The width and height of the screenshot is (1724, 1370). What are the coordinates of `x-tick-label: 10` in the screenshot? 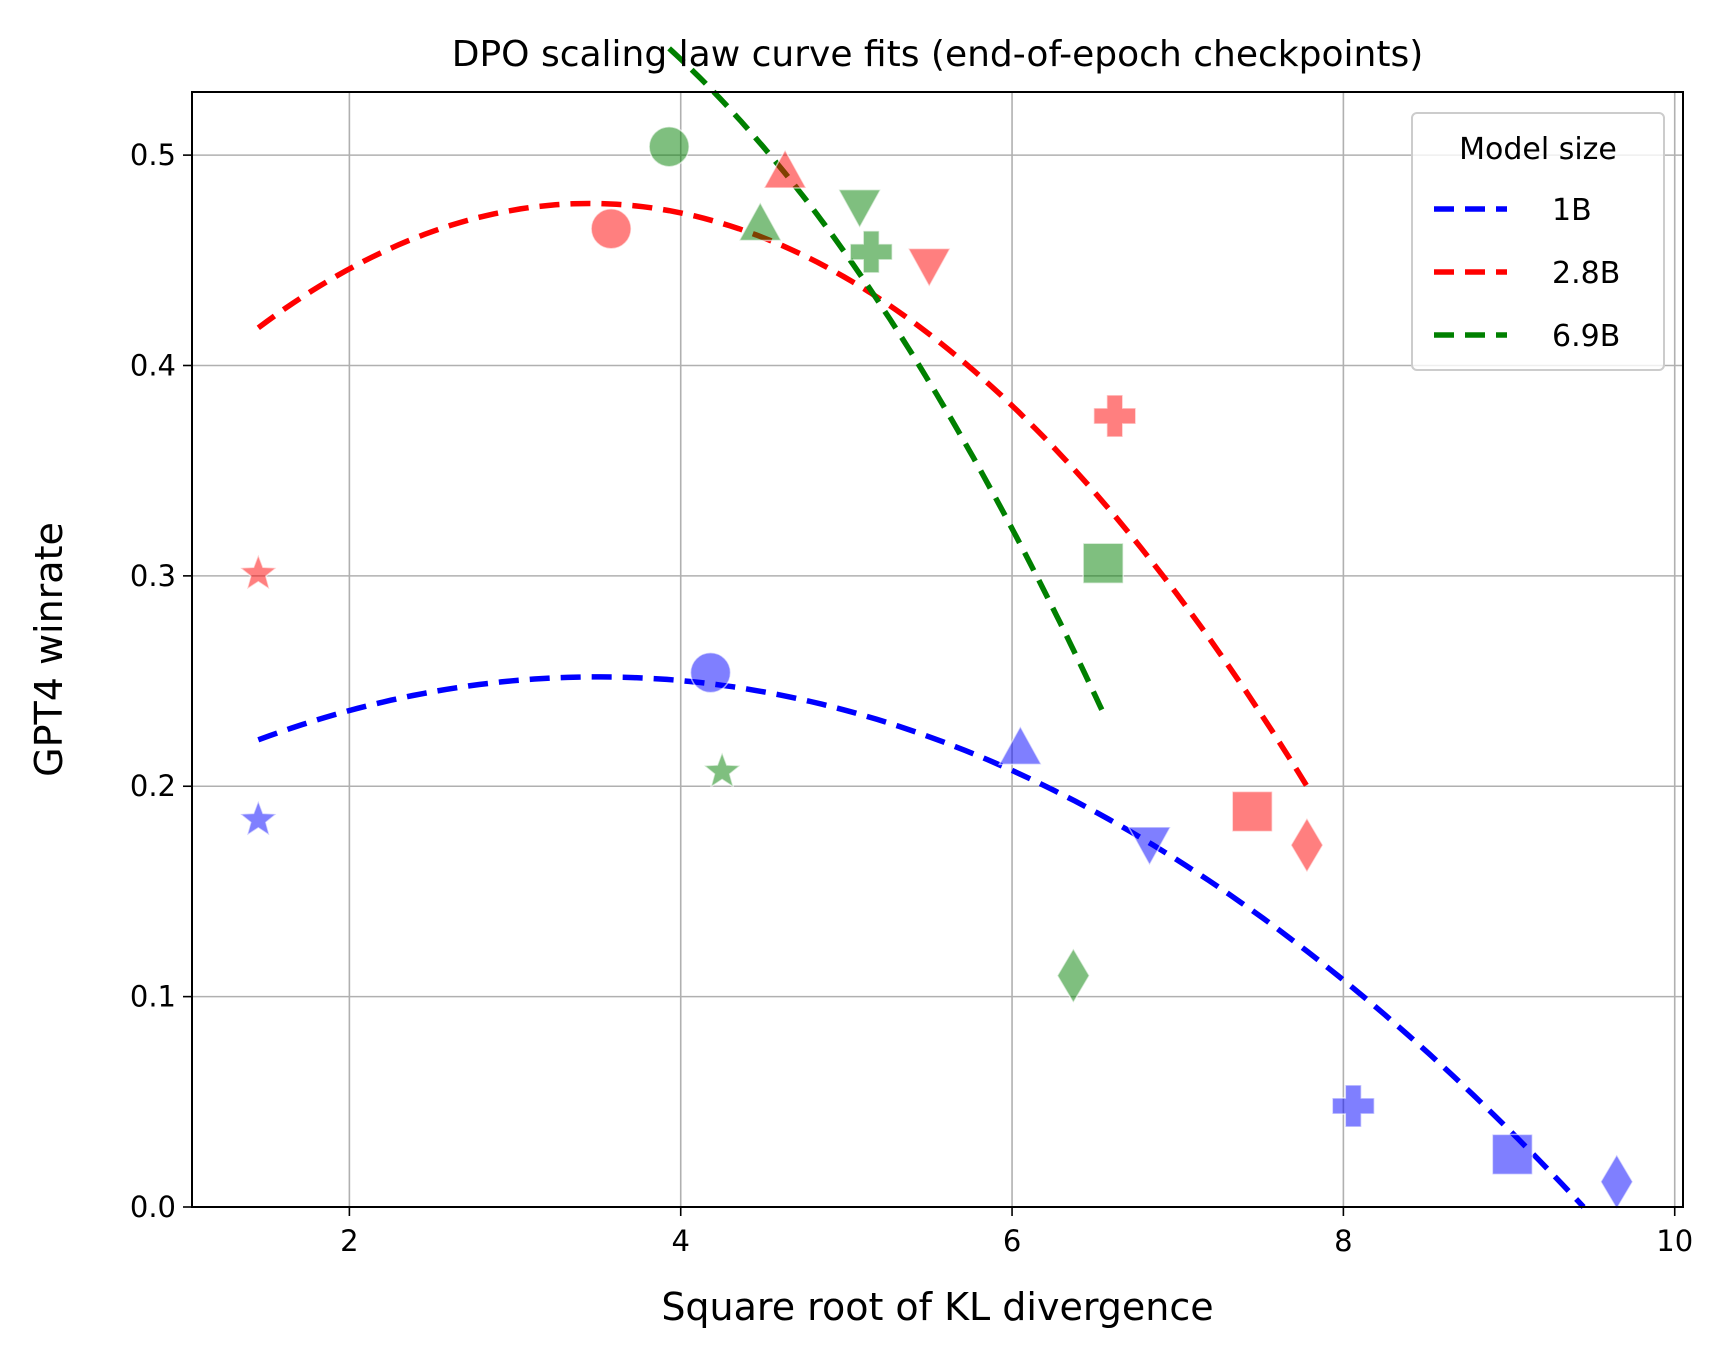 It's located at (1674, 1241).